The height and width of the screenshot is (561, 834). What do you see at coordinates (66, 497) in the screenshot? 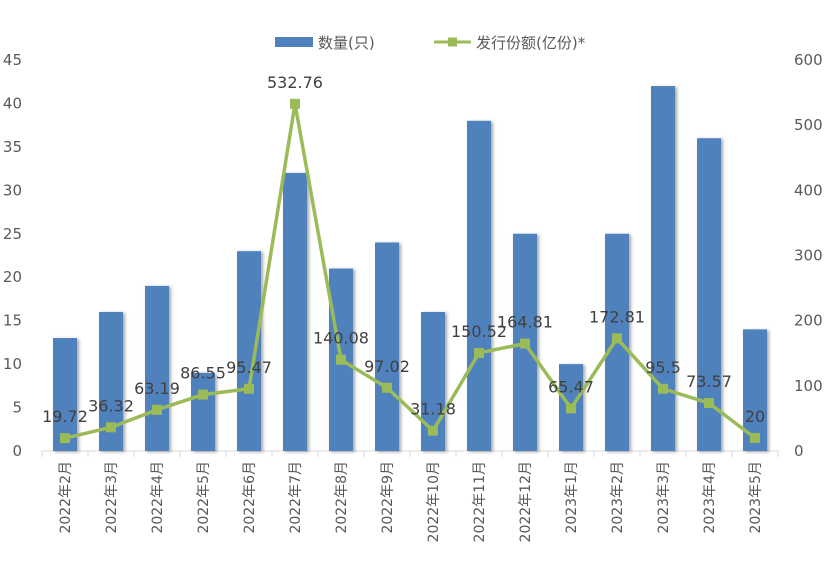
I see `x-tick-label: 2022年2月` at bounding box center [66, 497].